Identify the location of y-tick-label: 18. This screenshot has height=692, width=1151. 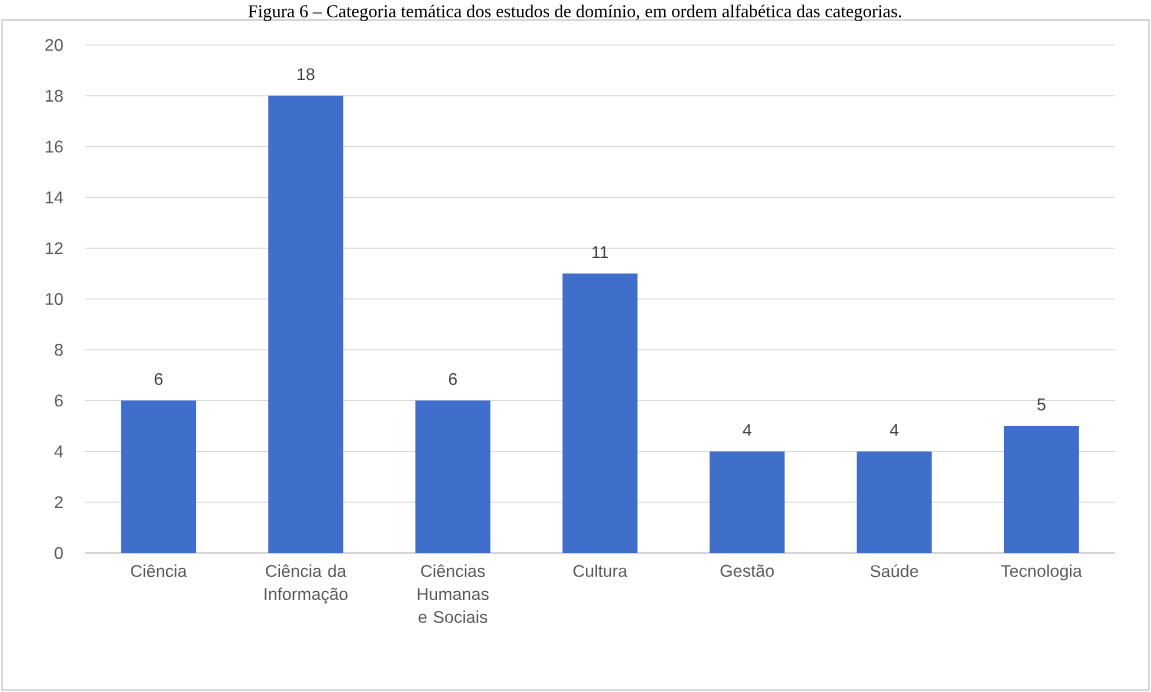
(54, 95).